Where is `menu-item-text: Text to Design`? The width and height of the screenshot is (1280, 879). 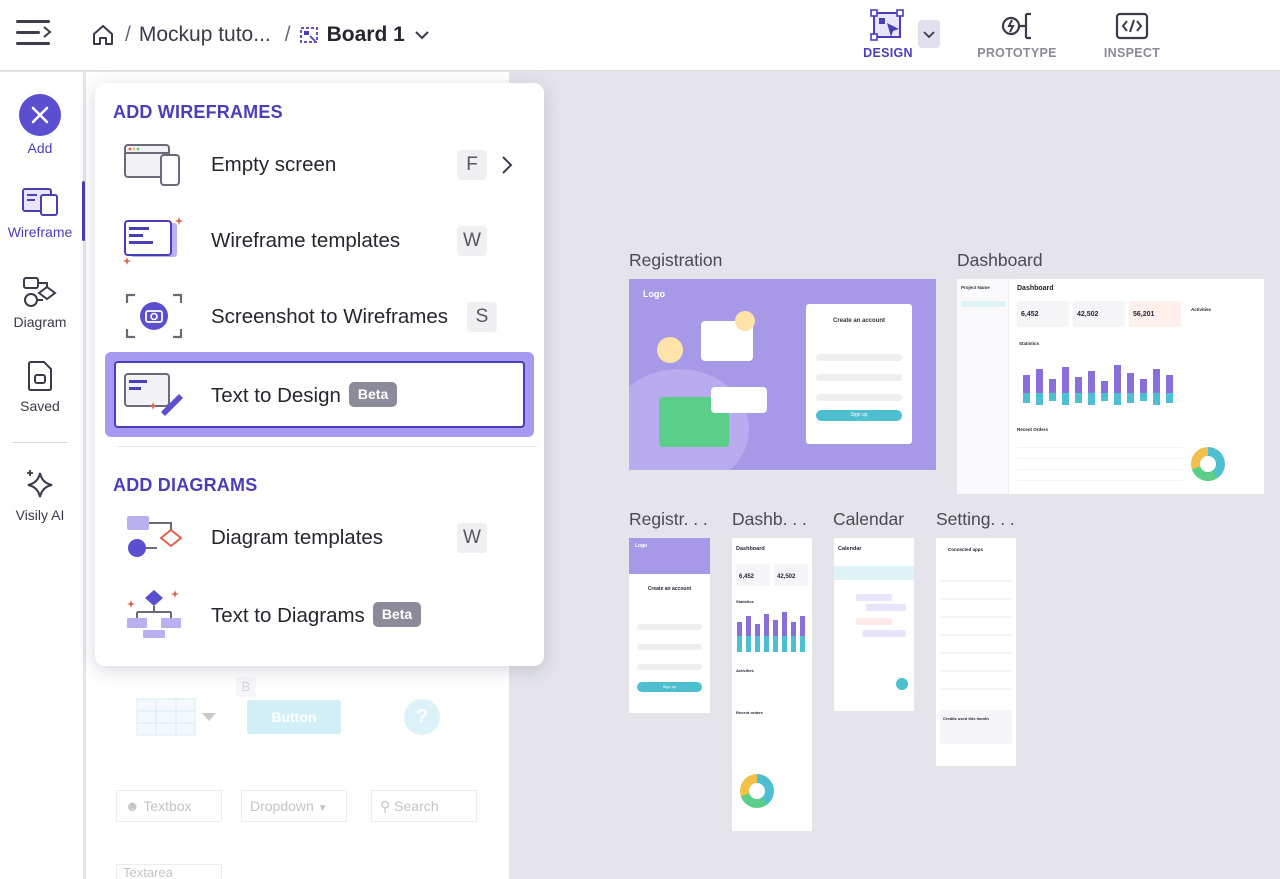 menu-item-text: Text to Design is located at coordinates (276, 395).